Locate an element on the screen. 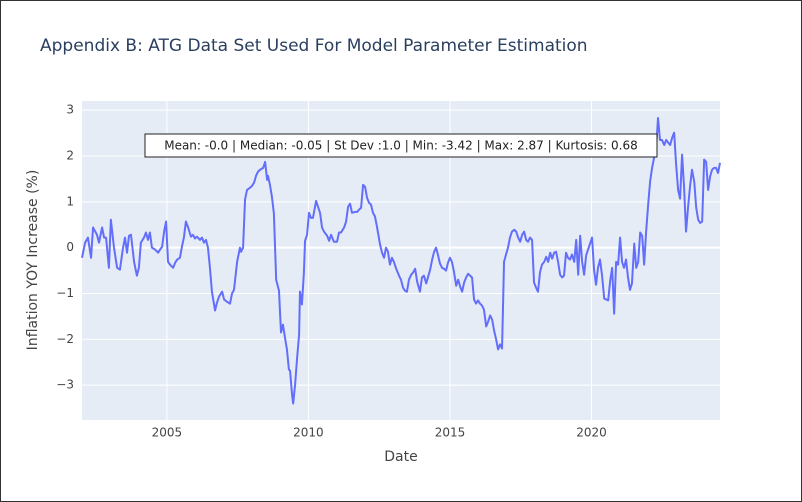  y-tick-label: 2 is located at coordinates (70, 156).